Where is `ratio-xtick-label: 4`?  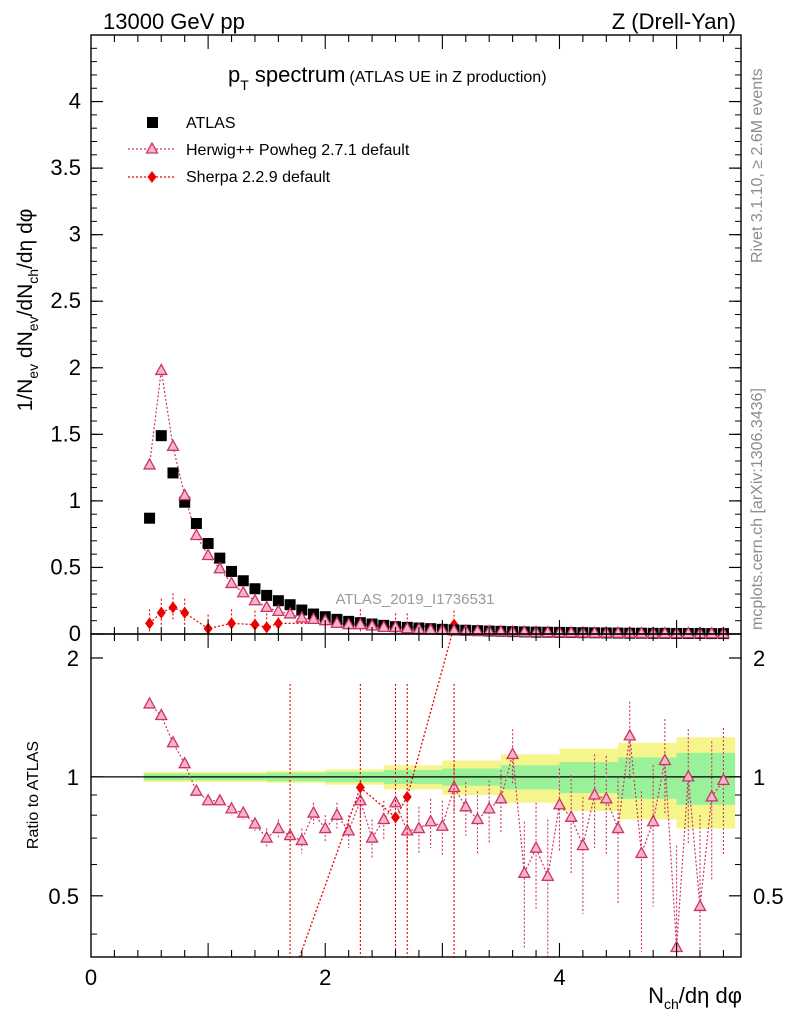 ratio-xtick-label: 4 is located at coordinates (559, 977).